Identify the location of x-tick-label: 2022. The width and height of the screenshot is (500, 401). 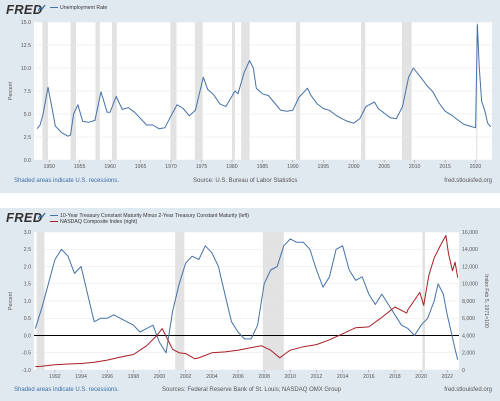
(447, 377).